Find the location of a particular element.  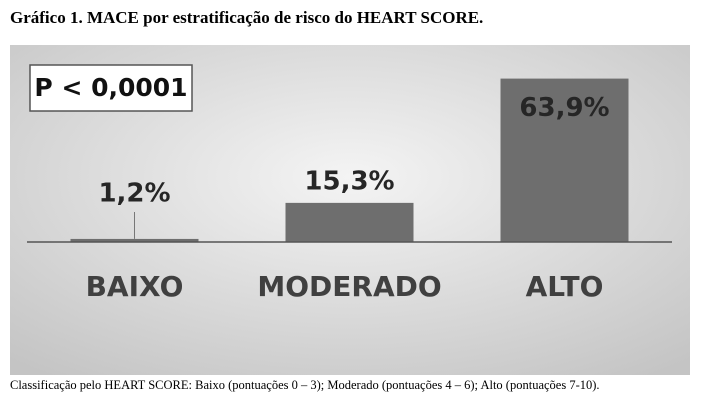

x-tick-label: BAIXO is located at coordinates (135, 286).